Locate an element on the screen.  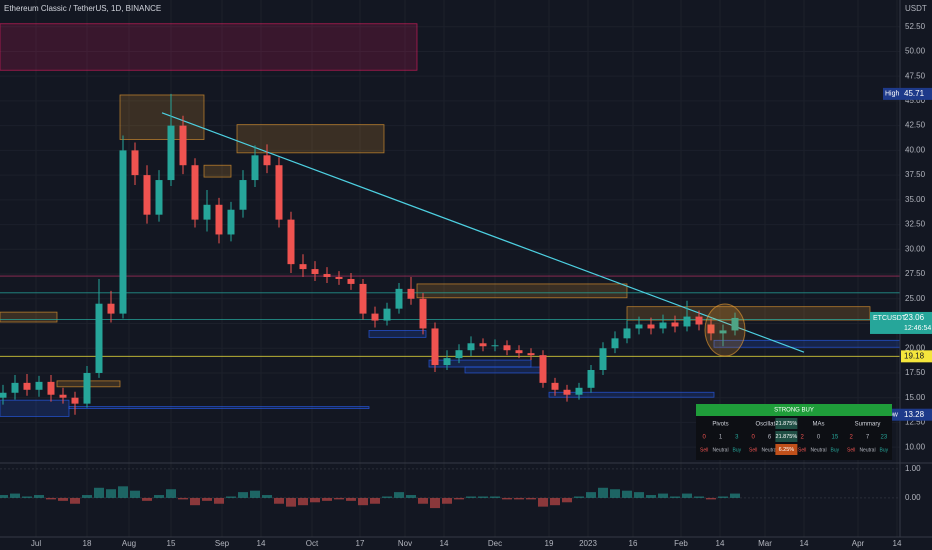
y-tick-label: 52.50 is located at coordinates (915, 26).